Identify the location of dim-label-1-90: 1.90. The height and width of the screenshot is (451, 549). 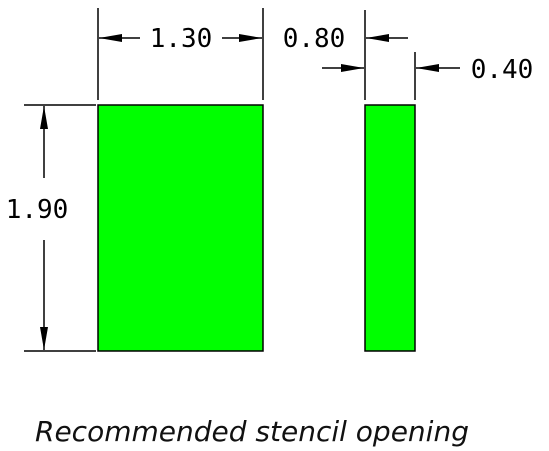
(37, 210).